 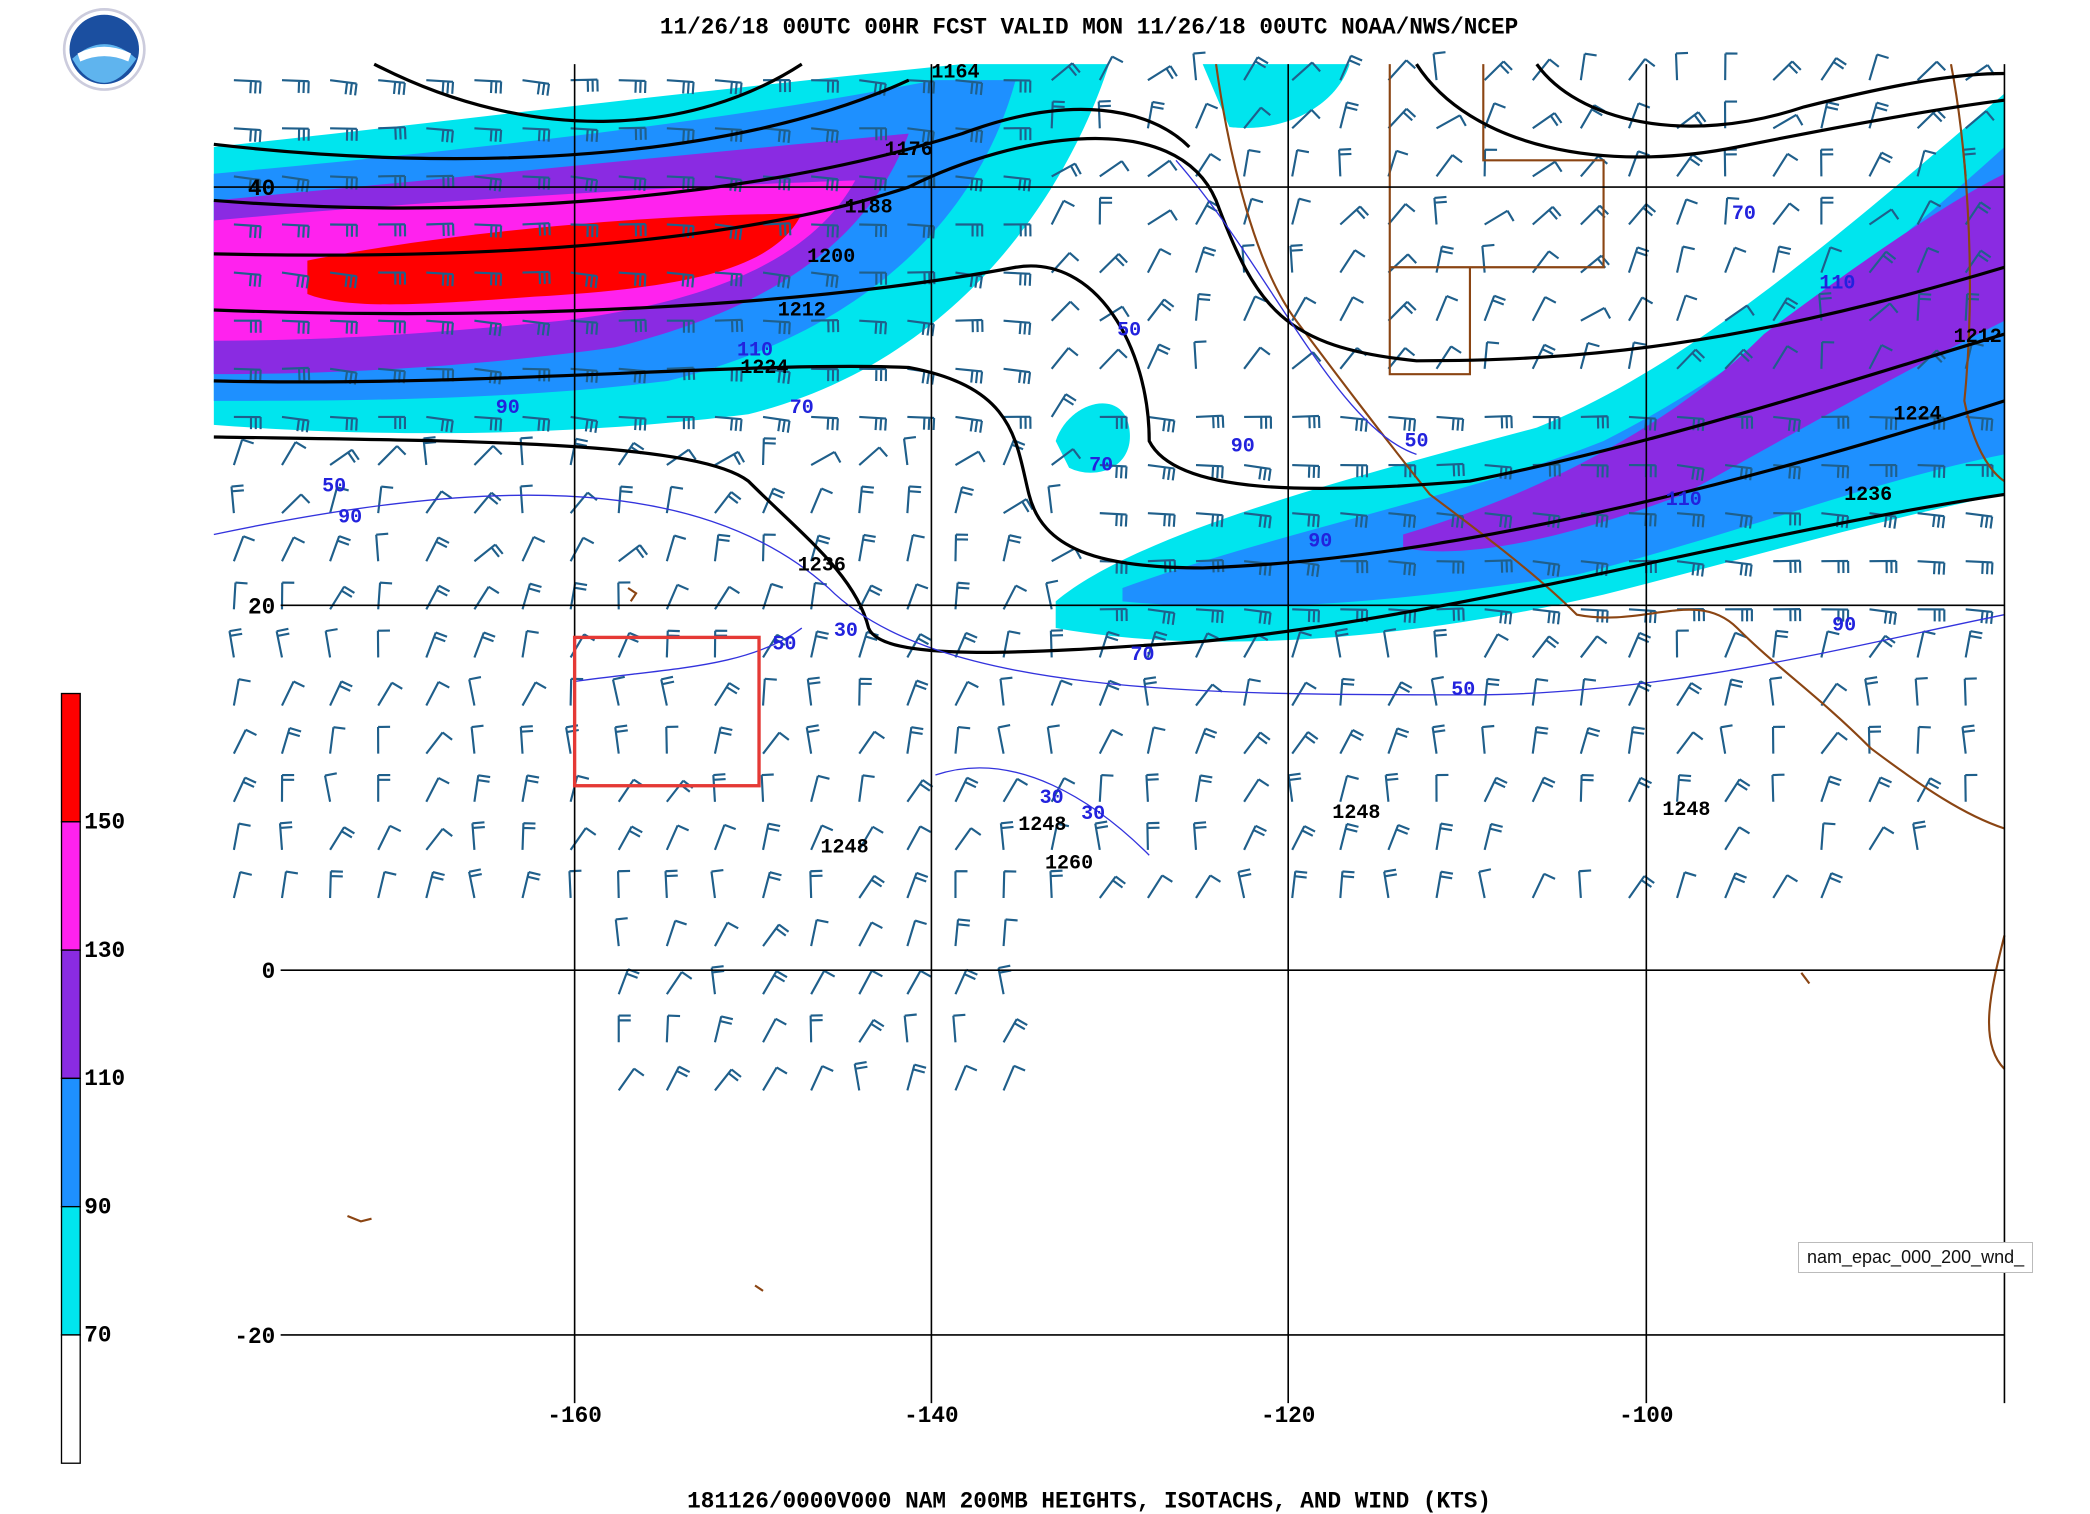 What do you see at coordinates (70, 886) in the screenshot?
I see `color-bar-segment` at bounding box center [70, 886].